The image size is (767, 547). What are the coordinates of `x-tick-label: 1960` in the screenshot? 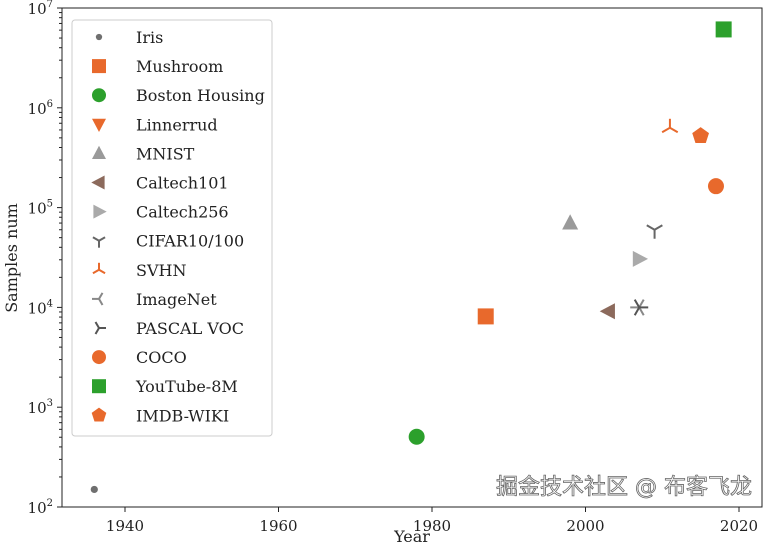 It's located at (278, 526).